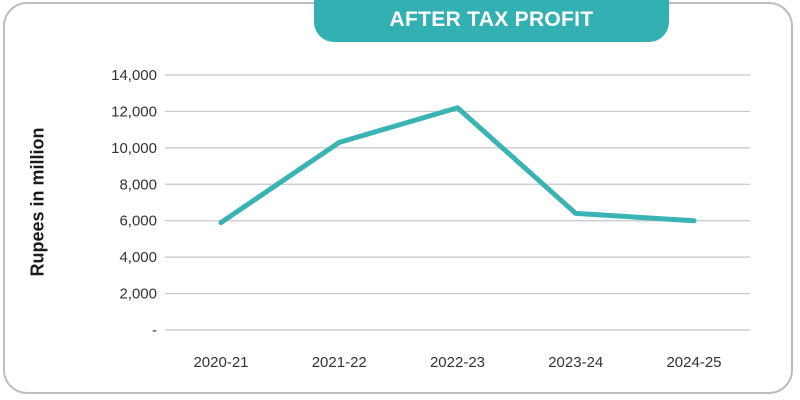 The image size is (800, 400). What do you see at coordinates (138, 257) in the screenshot?
I see `y-tick-label: 4,000` at bounding box center [138, 257].